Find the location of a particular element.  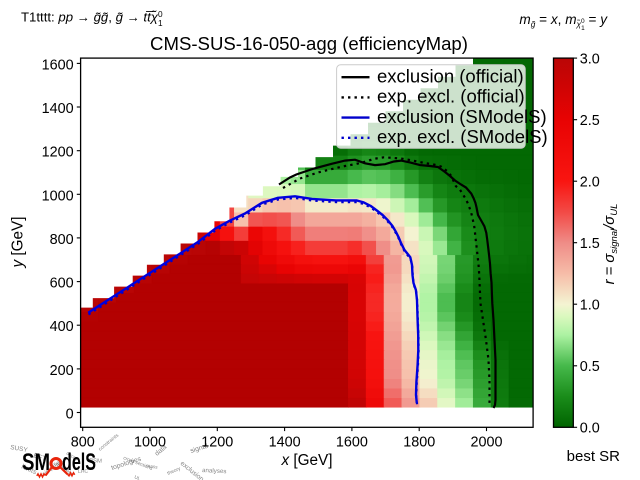

svg-text: 2000 is located at coordinates (486, 443).